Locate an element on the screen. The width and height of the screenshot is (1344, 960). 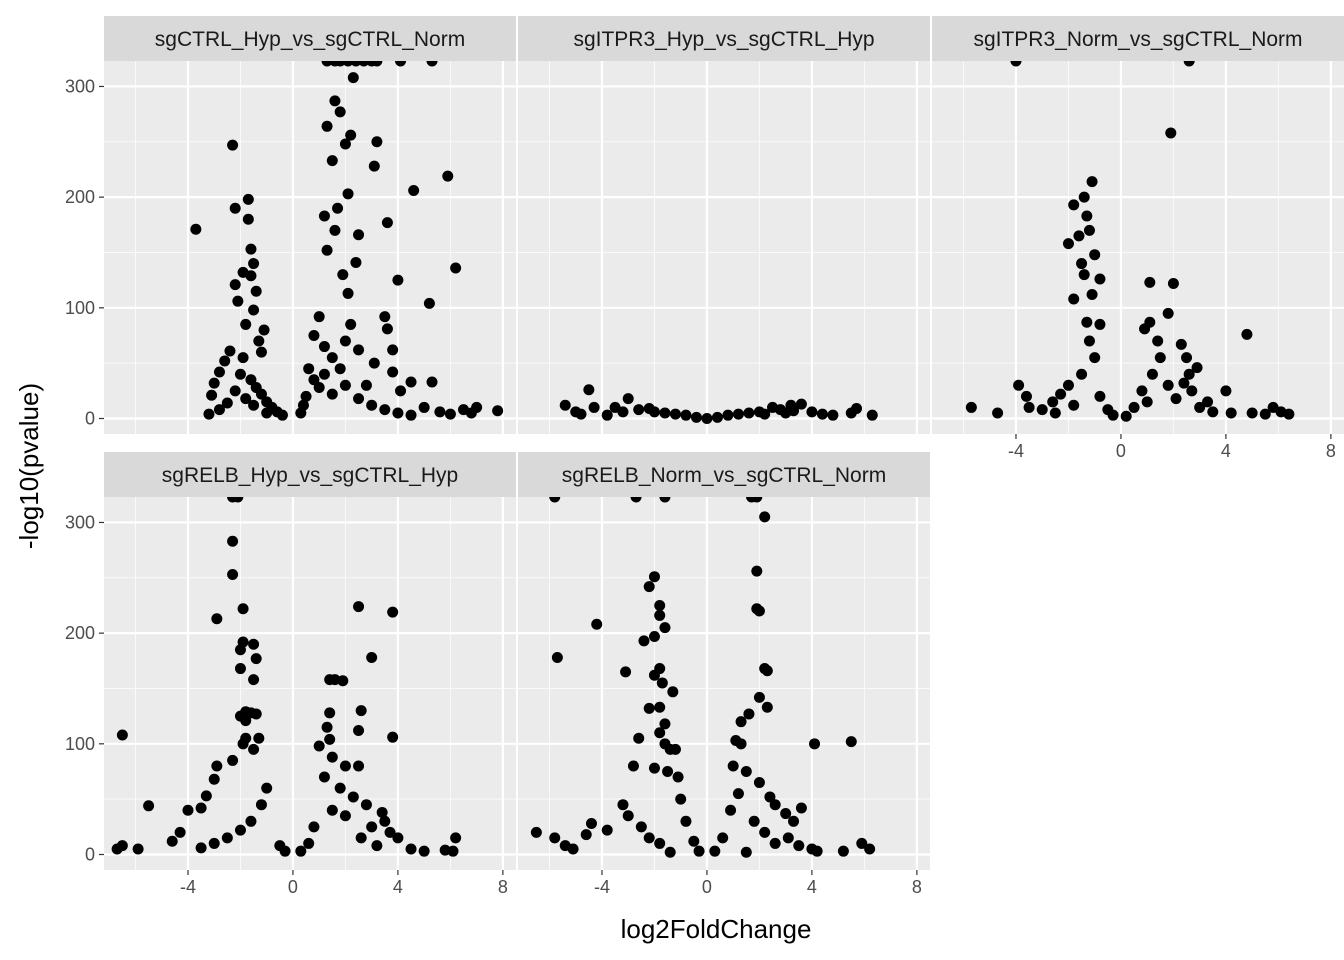
facet-title: sgITPR3_Norm_vs_sgCTRL_Norm is located at coordinates (1137, 39).